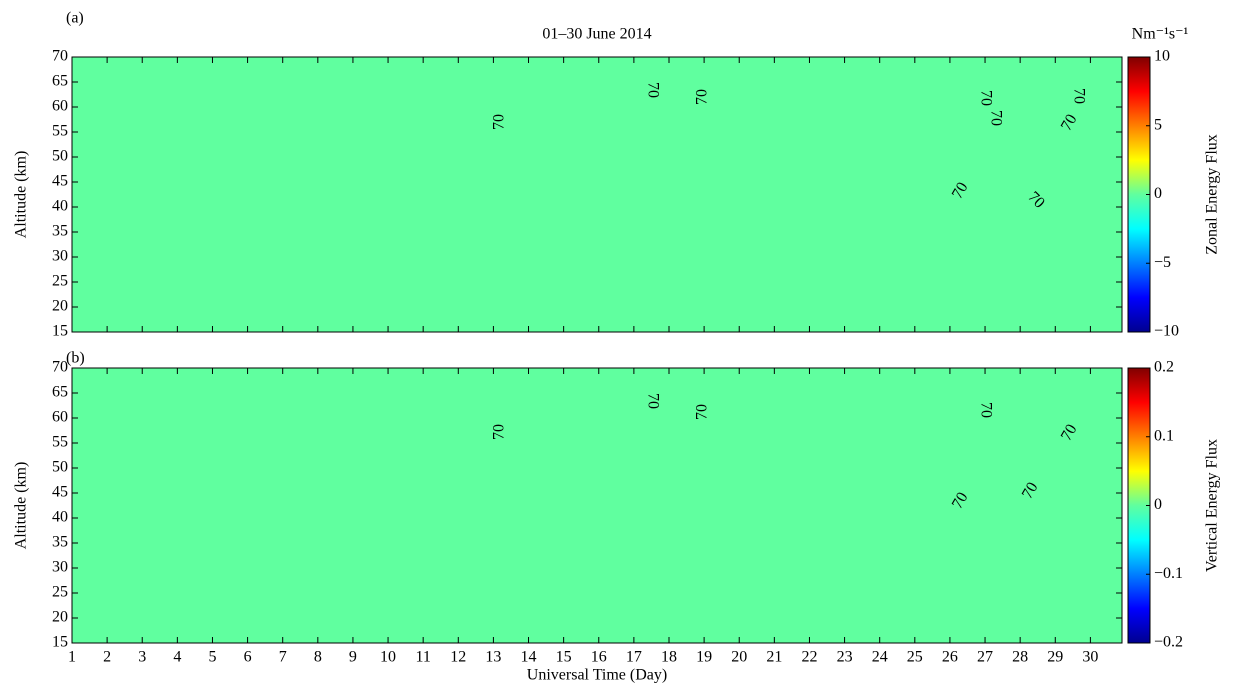 This screenshot has width=1235, height=700. Describe the element at coordinates (1164, 367) in the screenshot. I see `colorbar-tick-label: 0.2` at that location.